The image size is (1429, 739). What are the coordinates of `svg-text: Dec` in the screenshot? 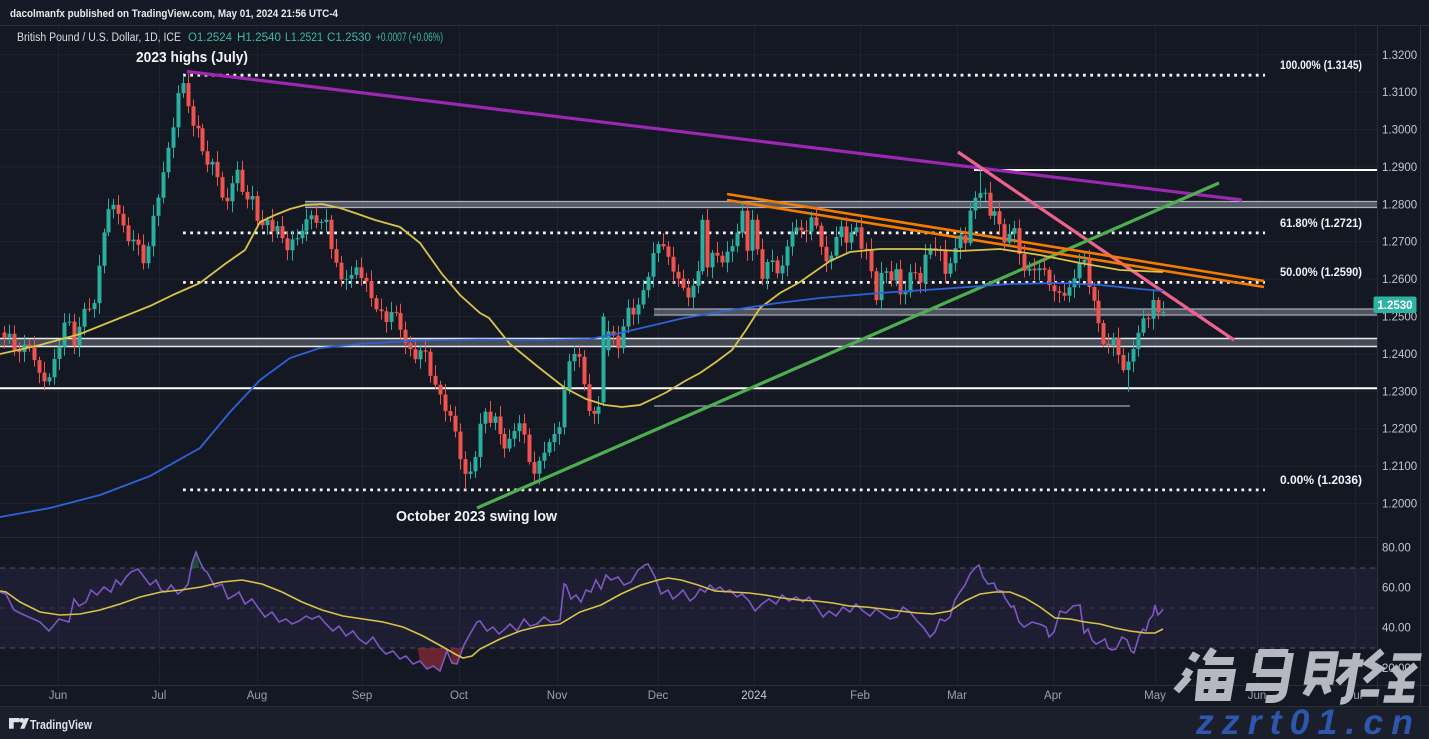 It's located at (658, 696).